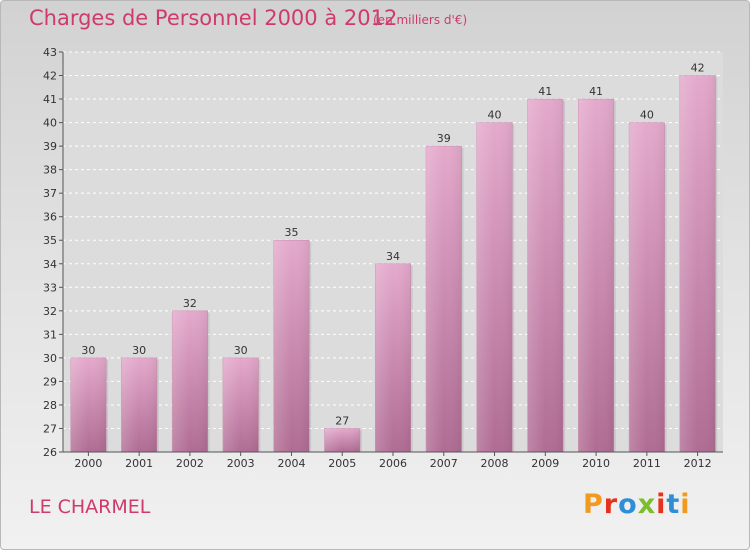 Image resolution: width=750 pixels, height=550 pixels. Describe the element at coordinates (50, 311) in the screenshot. I see `y-tick-label: 32` at that location.